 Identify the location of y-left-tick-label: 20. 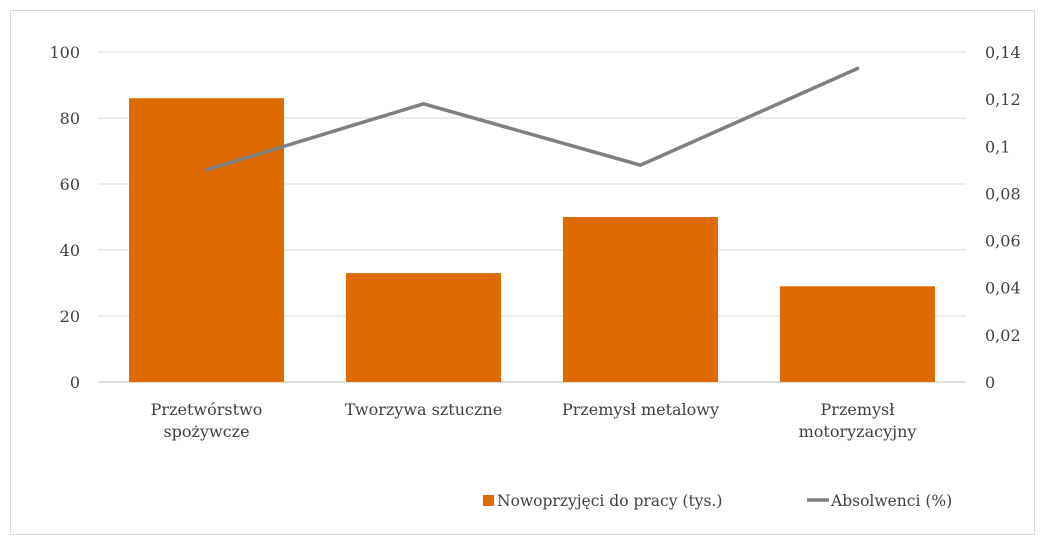
(70, 316).